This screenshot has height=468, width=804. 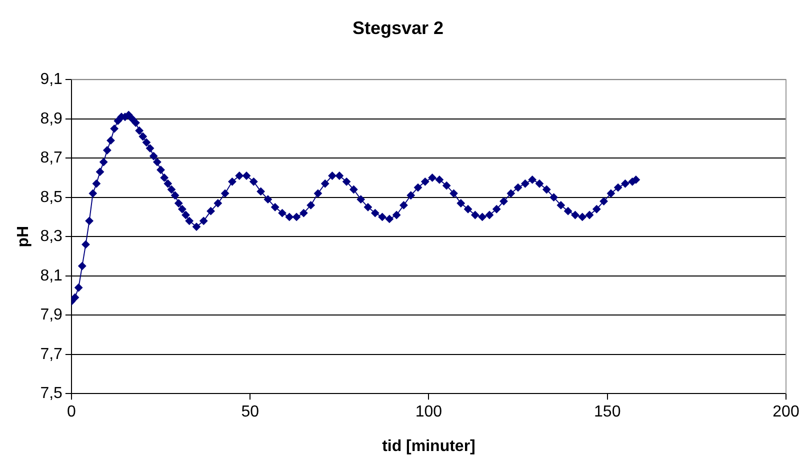 What do you see at coordinates (51, 315) in the screenshot?
I see `y-tick-label: 7,9` at bounding box center [51, 315].